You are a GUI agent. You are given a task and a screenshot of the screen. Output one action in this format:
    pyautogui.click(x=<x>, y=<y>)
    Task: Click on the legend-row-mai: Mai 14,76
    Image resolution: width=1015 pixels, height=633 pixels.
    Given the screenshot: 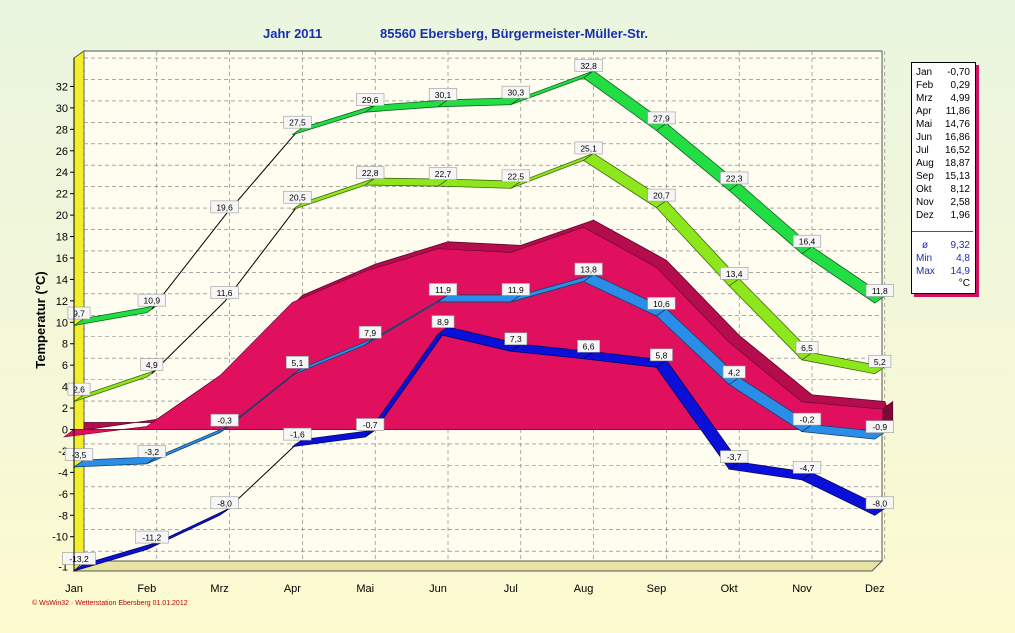 What is the action you would take?
    pyautogui.click(x=942, y=125)
    